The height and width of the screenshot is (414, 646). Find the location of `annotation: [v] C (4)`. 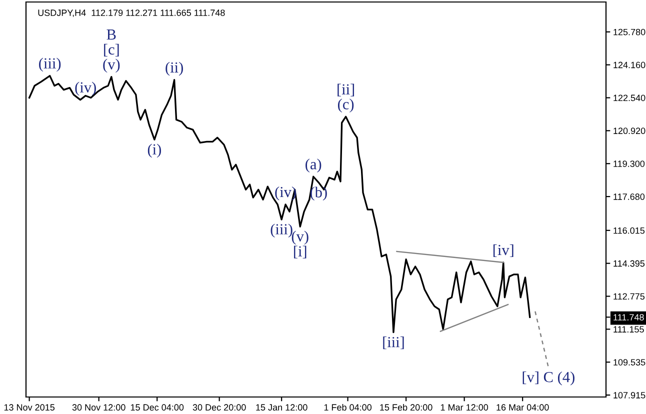

annotation: [v] C (4) is located at coordinates (548, 378).